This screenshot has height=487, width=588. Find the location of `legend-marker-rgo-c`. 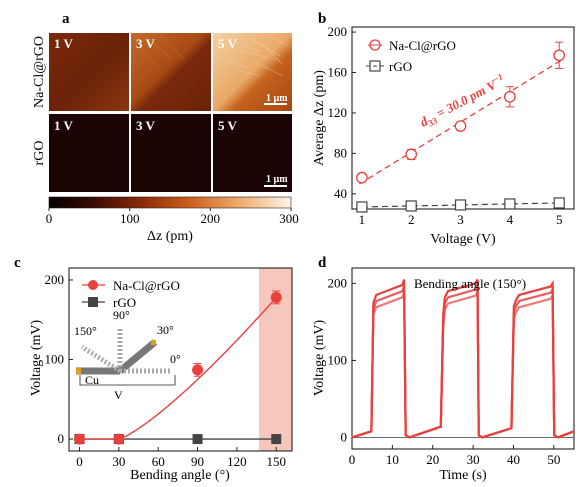

legend-marker-rgo-c is located at coordinates (93, 302).